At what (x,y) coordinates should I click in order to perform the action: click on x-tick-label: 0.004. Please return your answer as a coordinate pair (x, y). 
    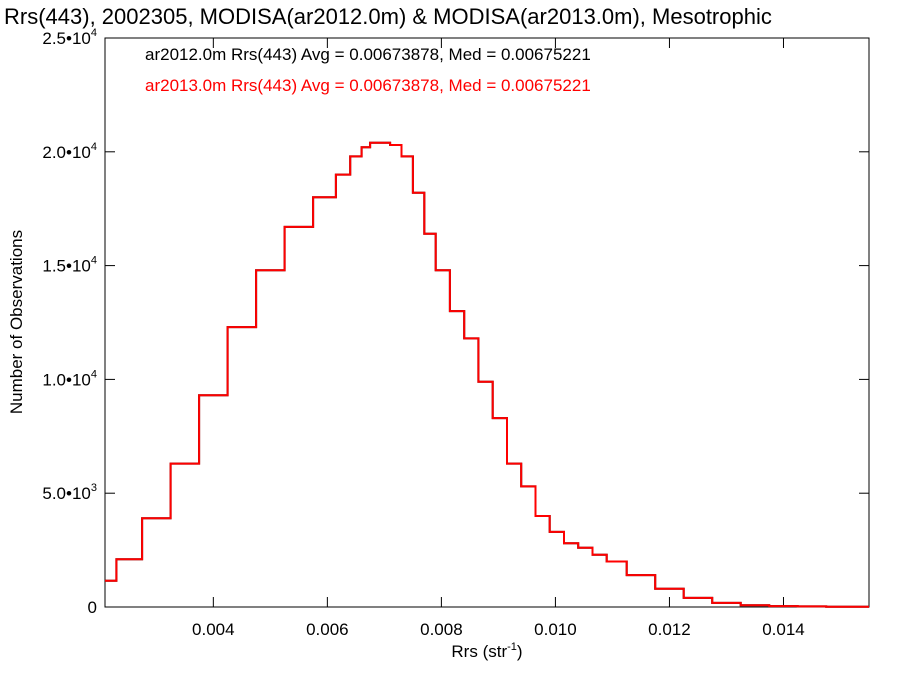
    Looking at the image, I should click on (213, 629).